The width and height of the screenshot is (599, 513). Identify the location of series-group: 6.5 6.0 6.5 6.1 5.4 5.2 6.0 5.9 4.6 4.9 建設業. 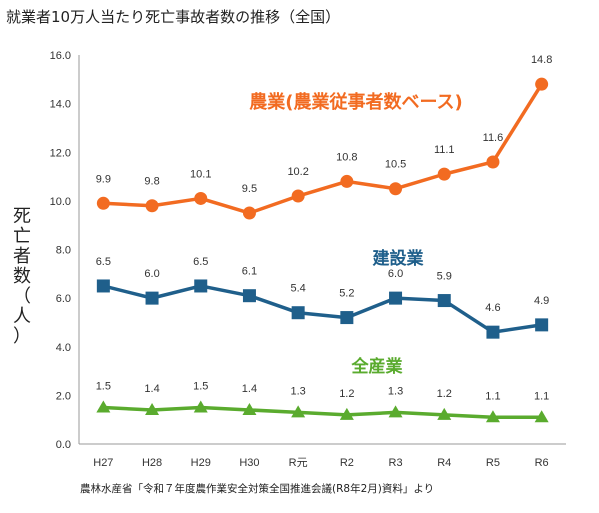
(322, 293).